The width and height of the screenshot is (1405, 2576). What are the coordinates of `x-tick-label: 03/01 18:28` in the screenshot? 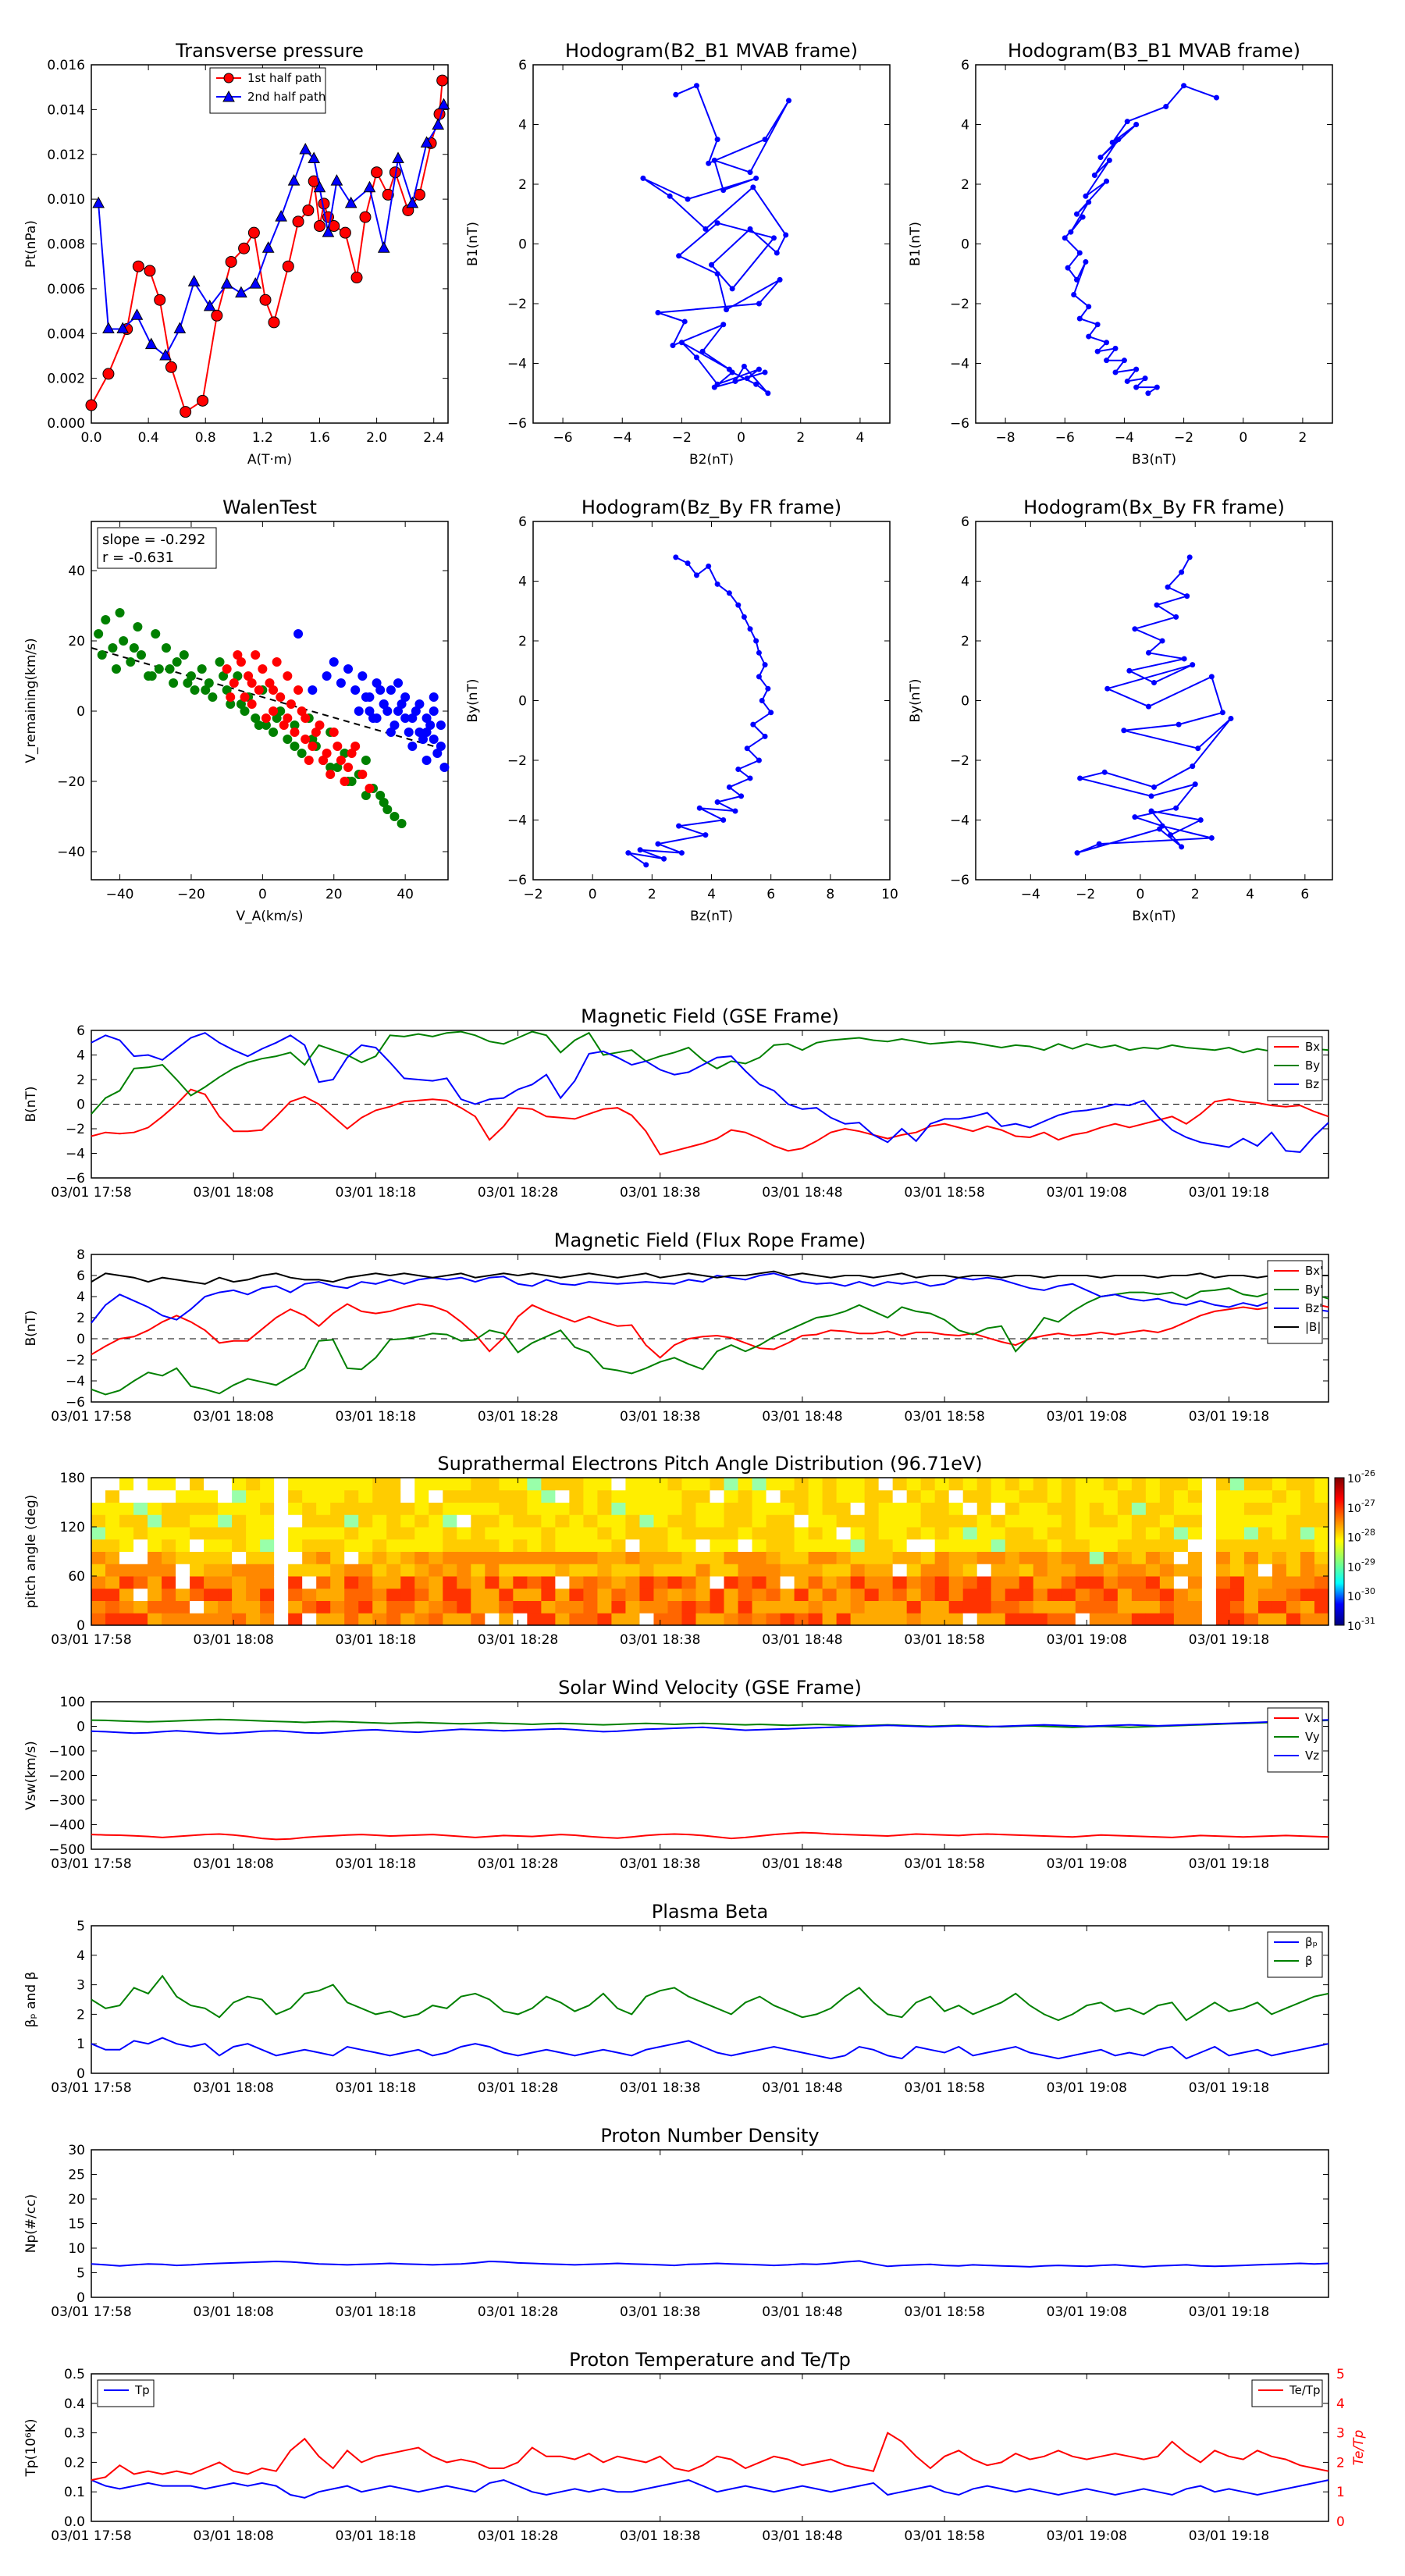 It's located at (518, 2312).